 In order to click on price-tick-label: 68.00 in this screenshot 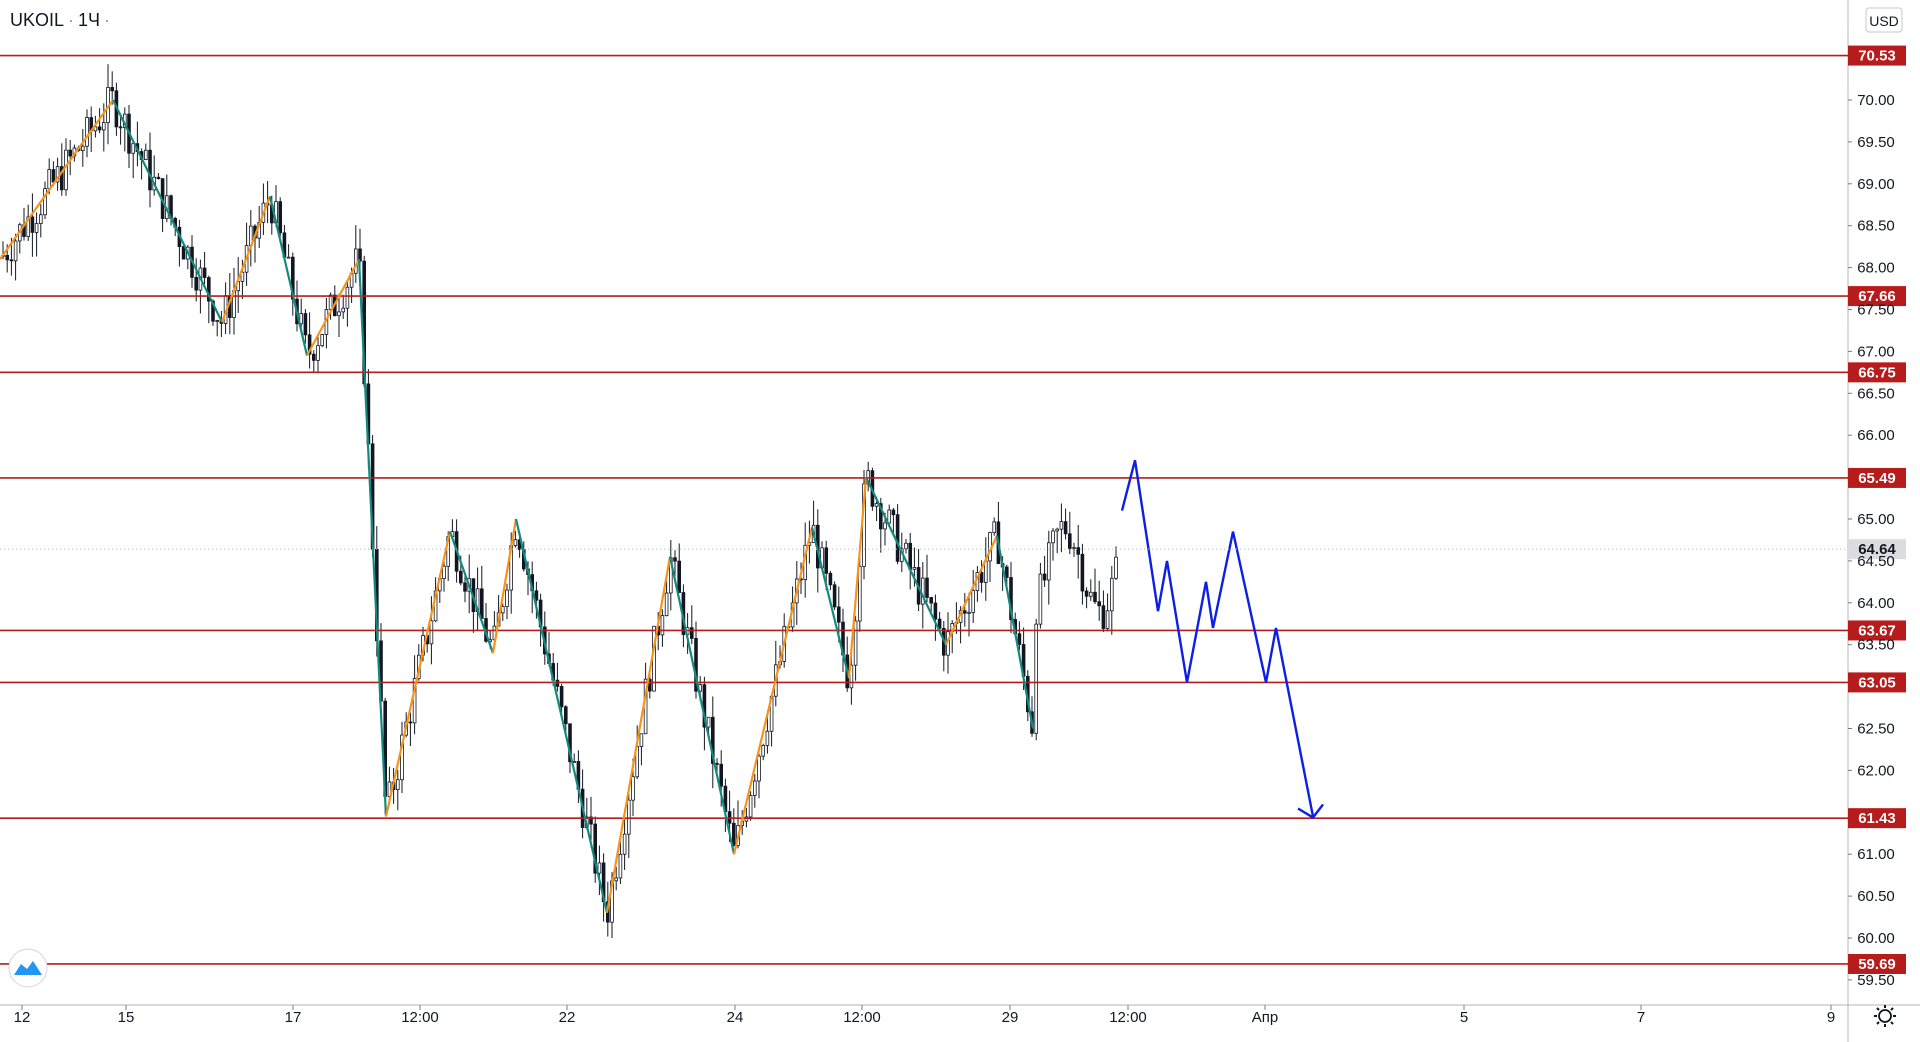, I will do `click(1876, 268)`.